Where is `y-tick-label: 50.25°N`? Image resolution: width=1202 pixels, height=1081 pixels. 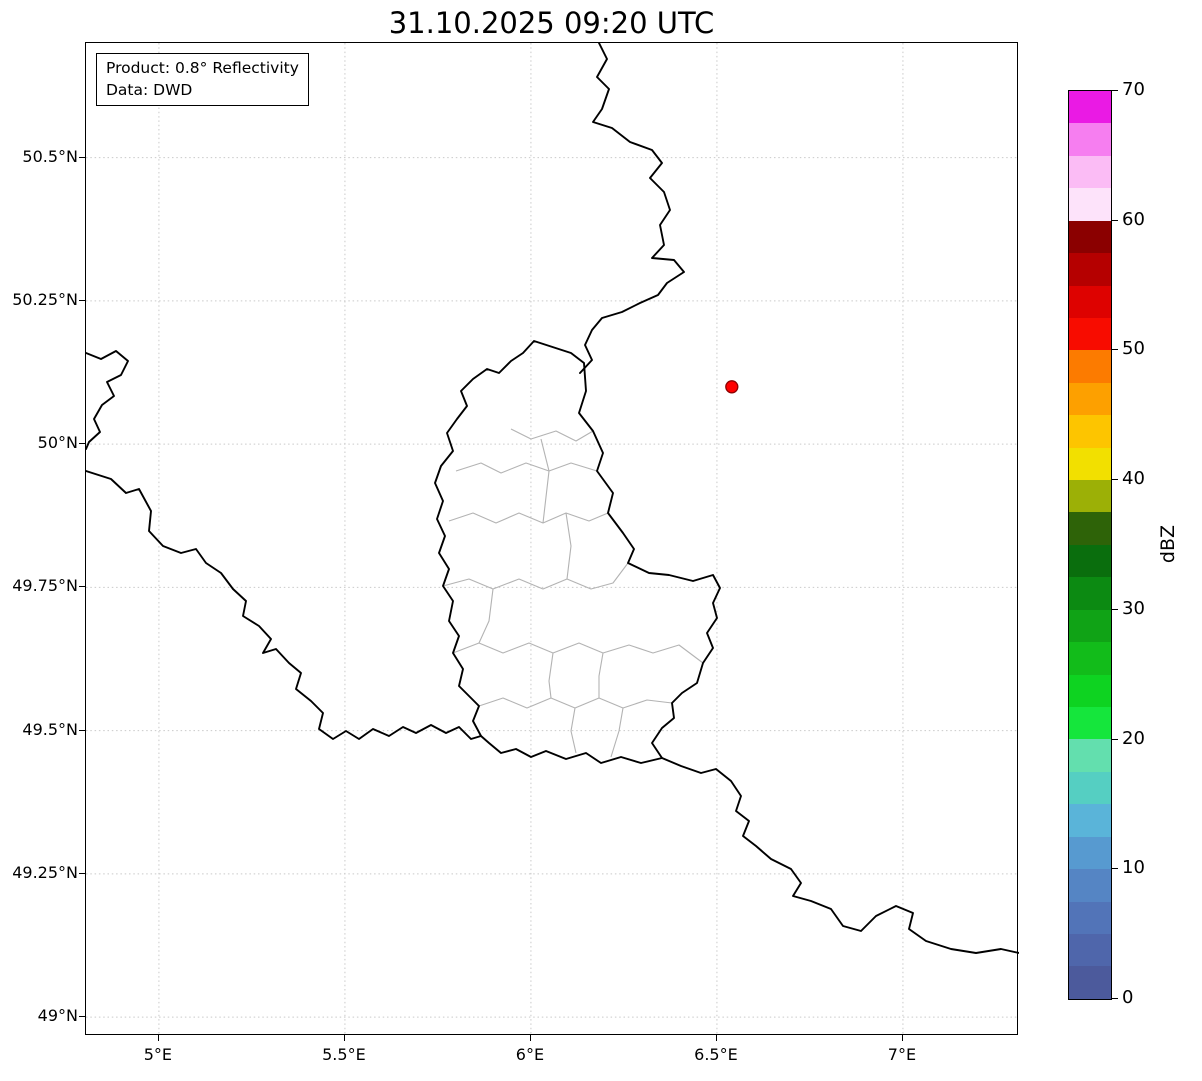 y-tick-label: 50.25°N is located at coordinates (45, 299).